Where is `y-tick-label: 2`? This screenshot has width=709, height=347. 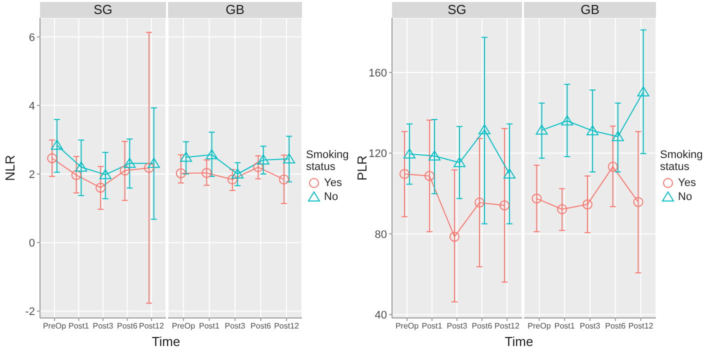 y-tick-label: 2 is located at coordinates (31, 174).